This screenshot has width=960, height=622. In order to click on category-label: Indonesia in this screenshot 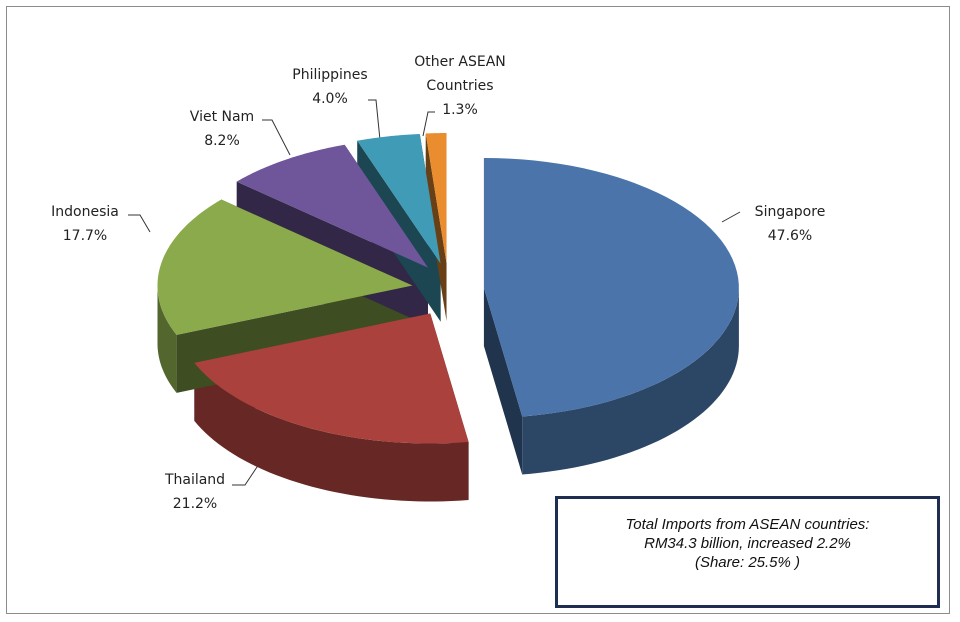, I will do `click(85, 212)`.